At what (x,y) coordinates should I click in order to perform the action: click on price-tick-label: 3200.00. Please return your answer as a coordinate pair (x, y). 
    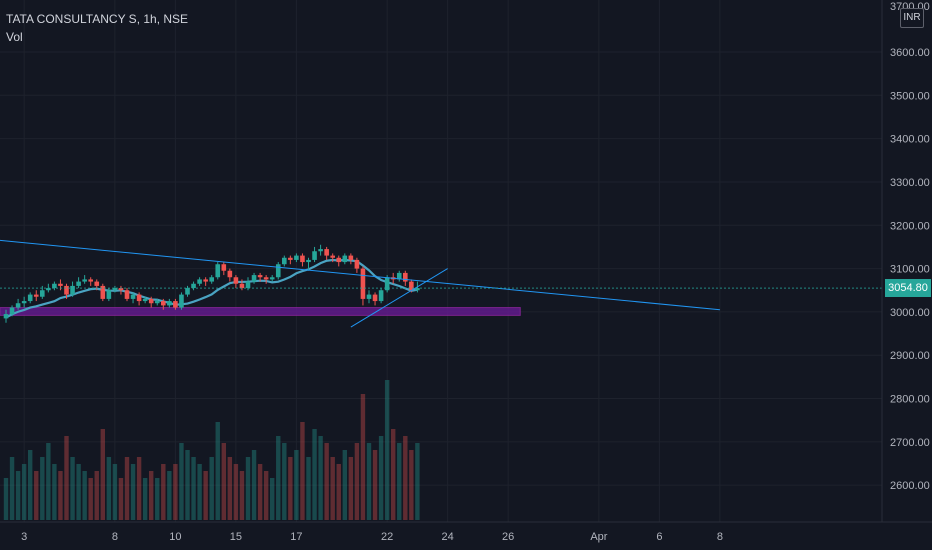
    Looking at the image, I should click on (910, 226).